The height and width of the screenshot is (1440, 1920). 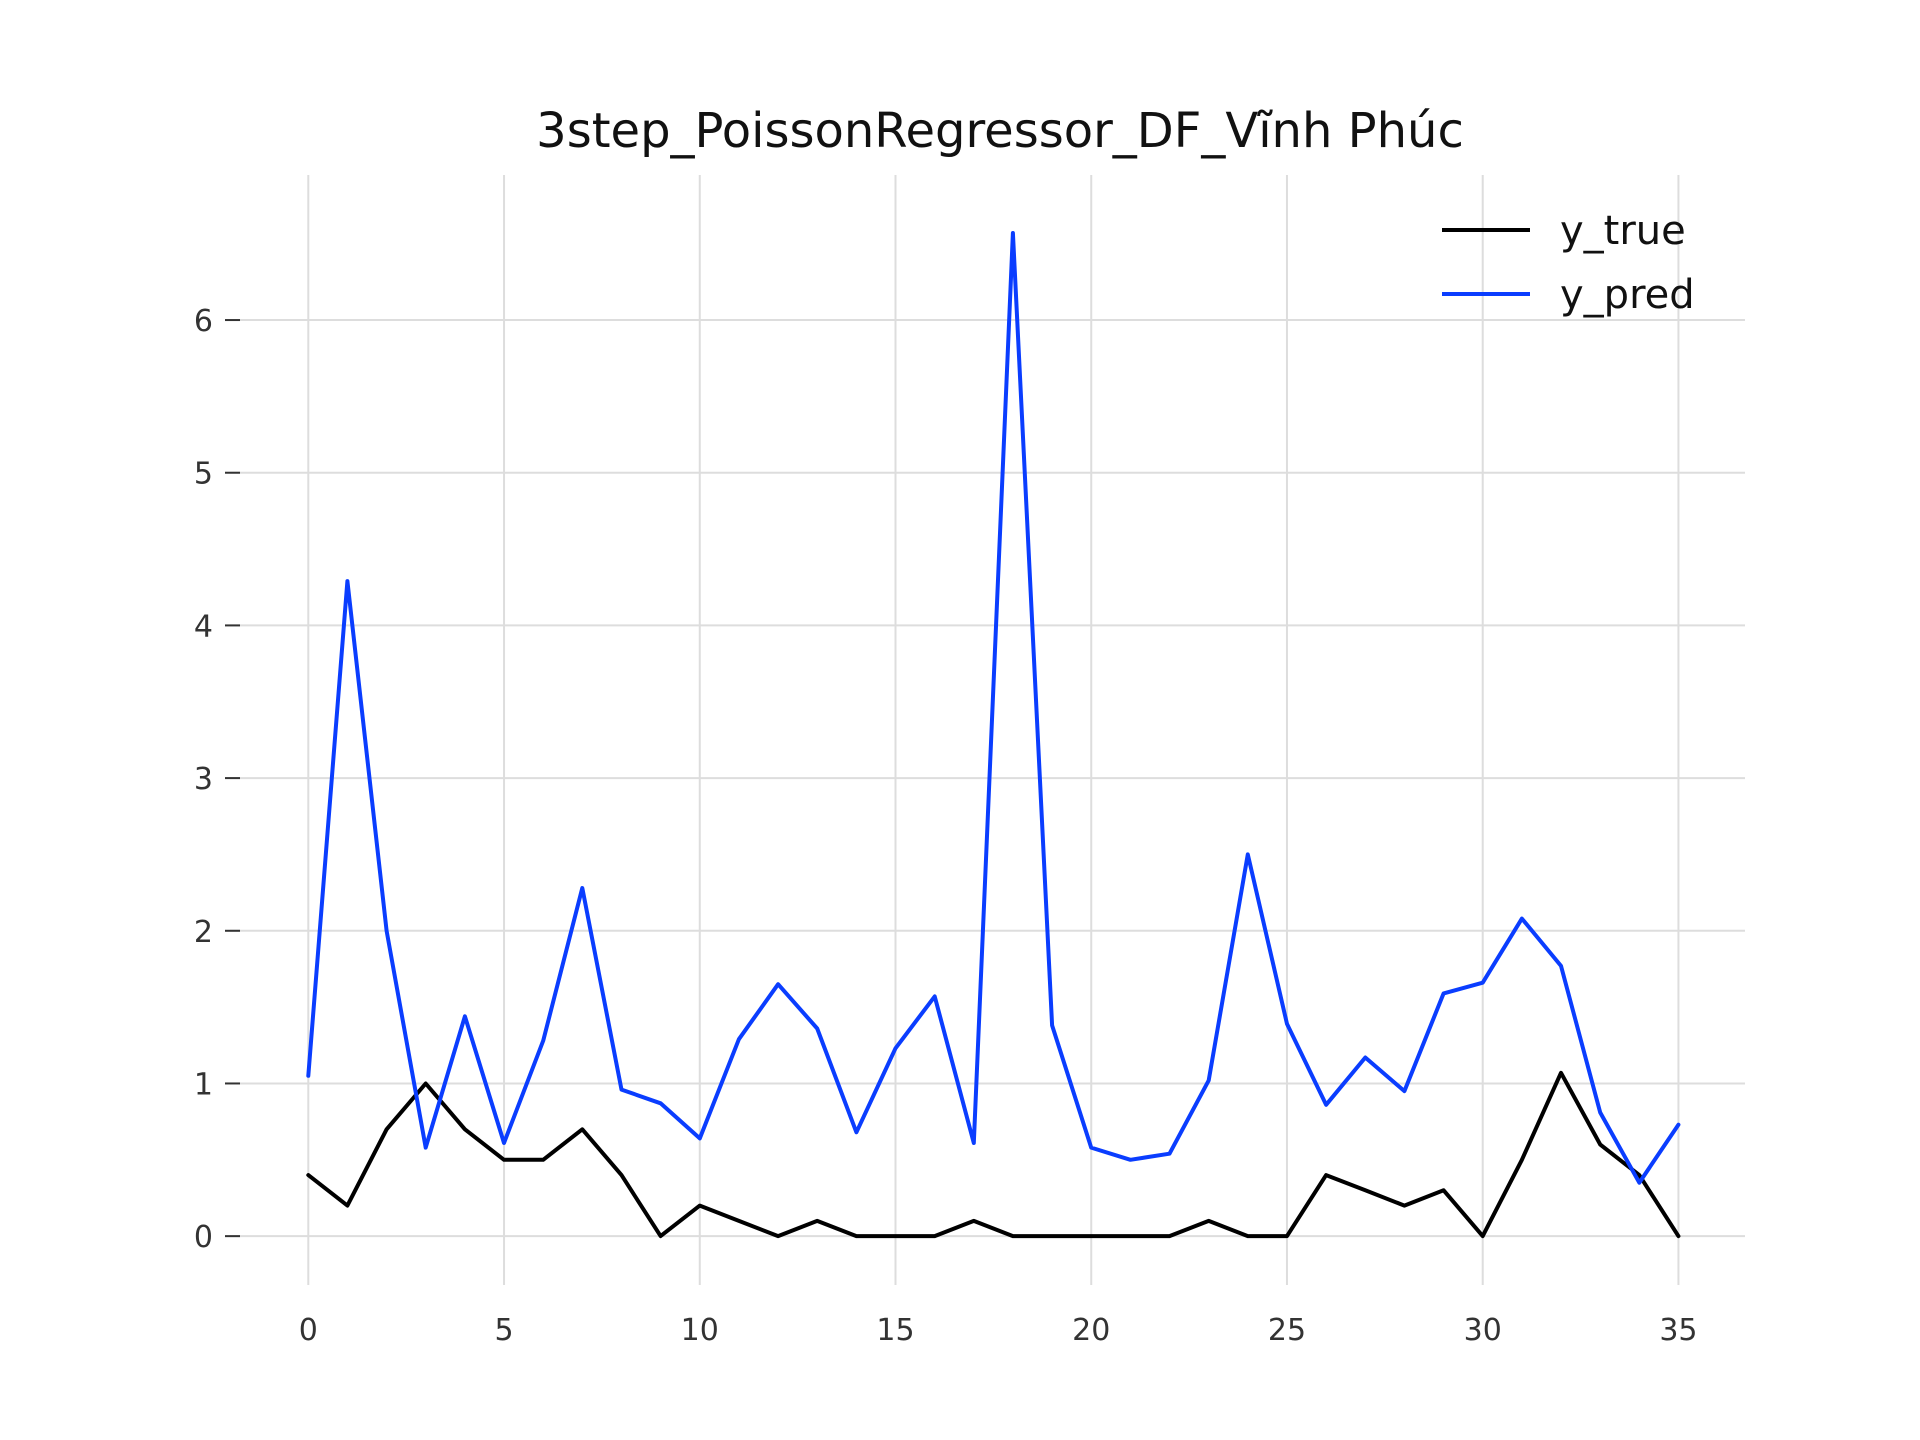 What do you see at coordinates (203, 932) in the screenshot?
I see `y-tick-label: 2` at bounding box center [203, 932].